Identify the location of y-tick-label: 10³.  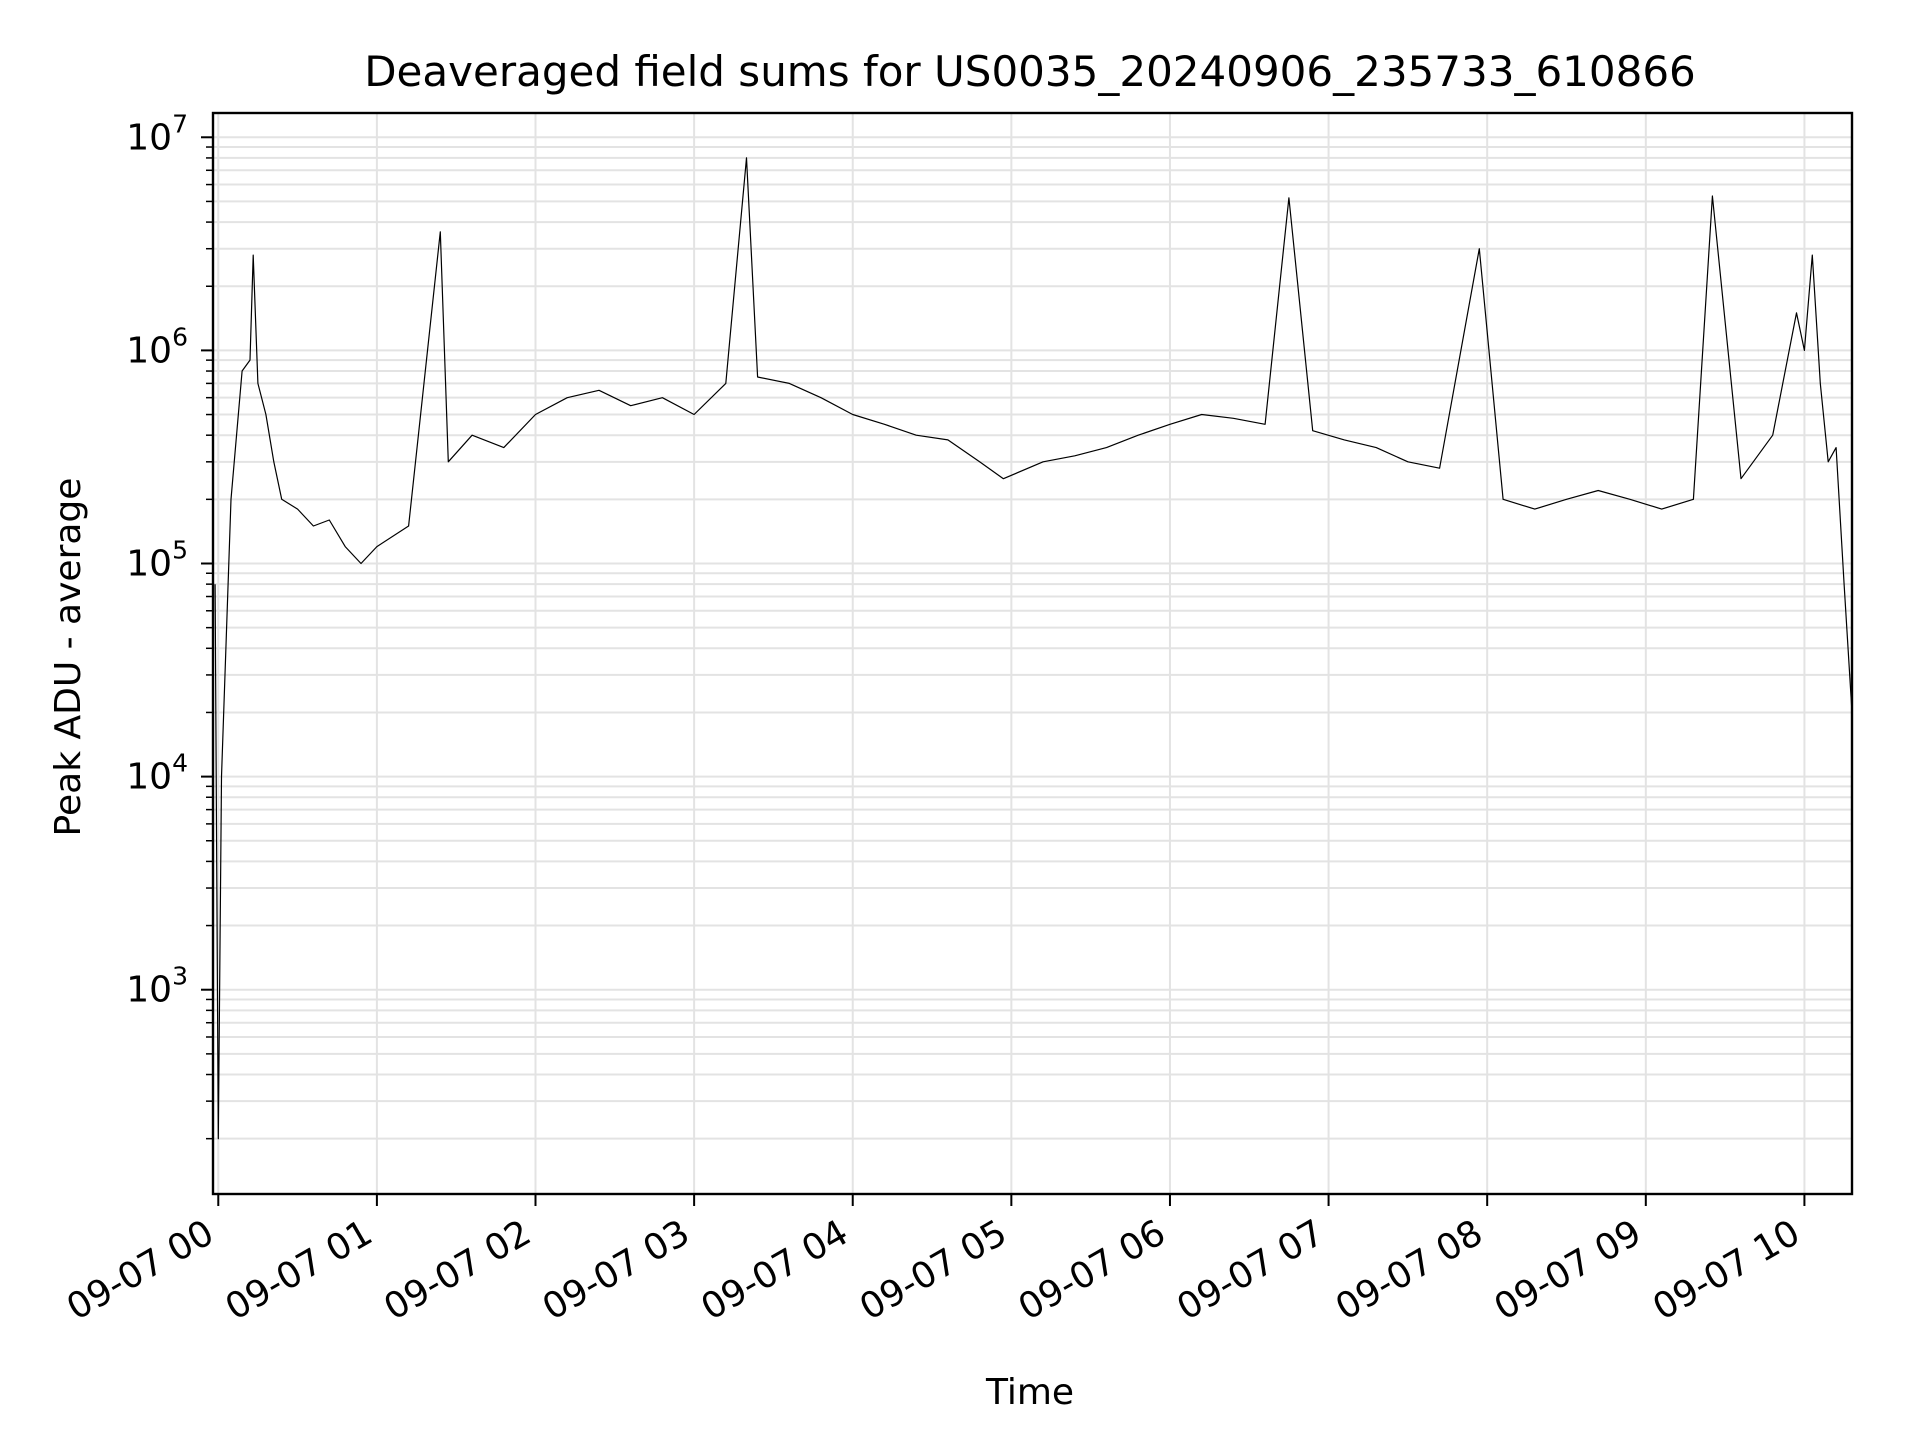
(157, 986).